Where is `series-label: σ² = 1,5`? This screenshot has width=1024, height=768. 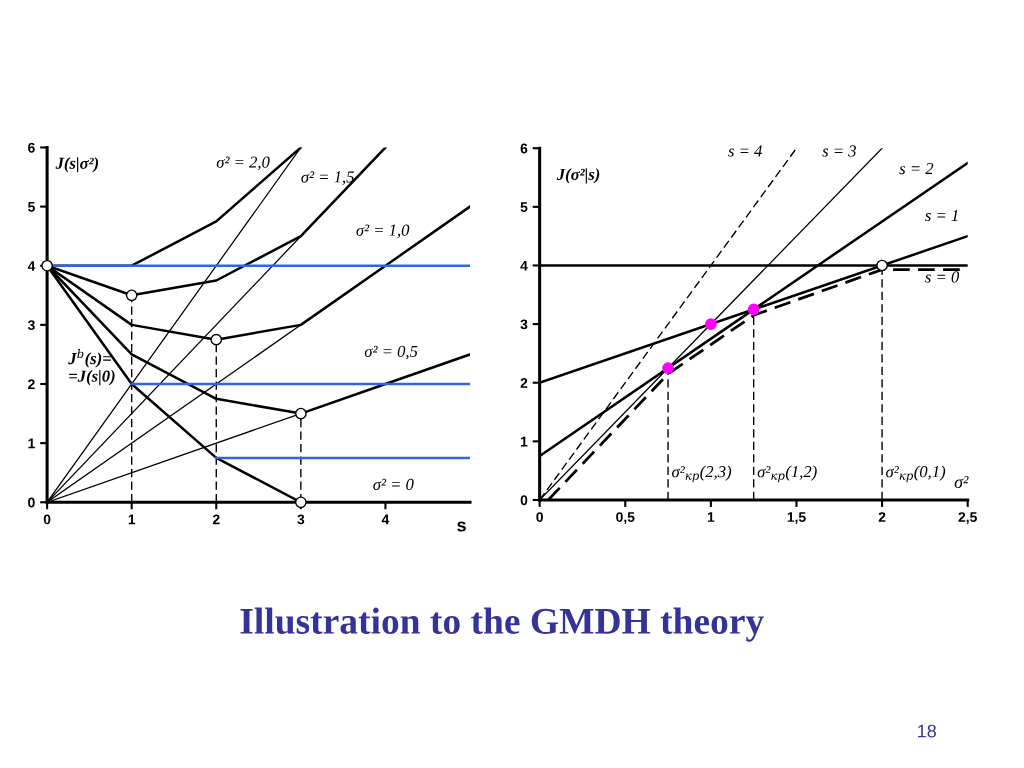
series-label: σ² = 1,5 is located at coordinates (327, 178).